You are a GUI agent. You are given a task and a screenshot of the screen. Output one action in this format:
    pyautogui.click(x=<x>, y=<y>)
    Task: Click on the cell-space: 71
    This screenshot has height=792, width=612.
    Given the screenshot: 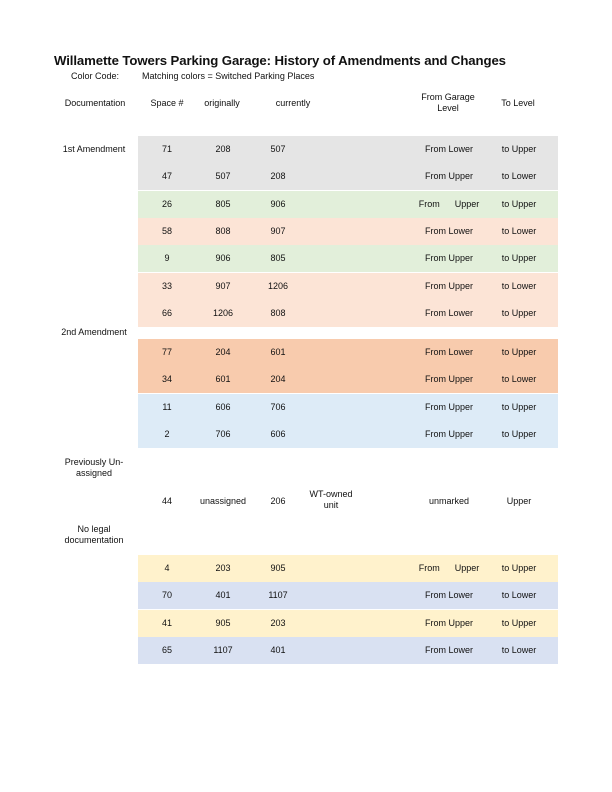 What is the action you would take?
    pyautogui.click(x=166, y=149)
    